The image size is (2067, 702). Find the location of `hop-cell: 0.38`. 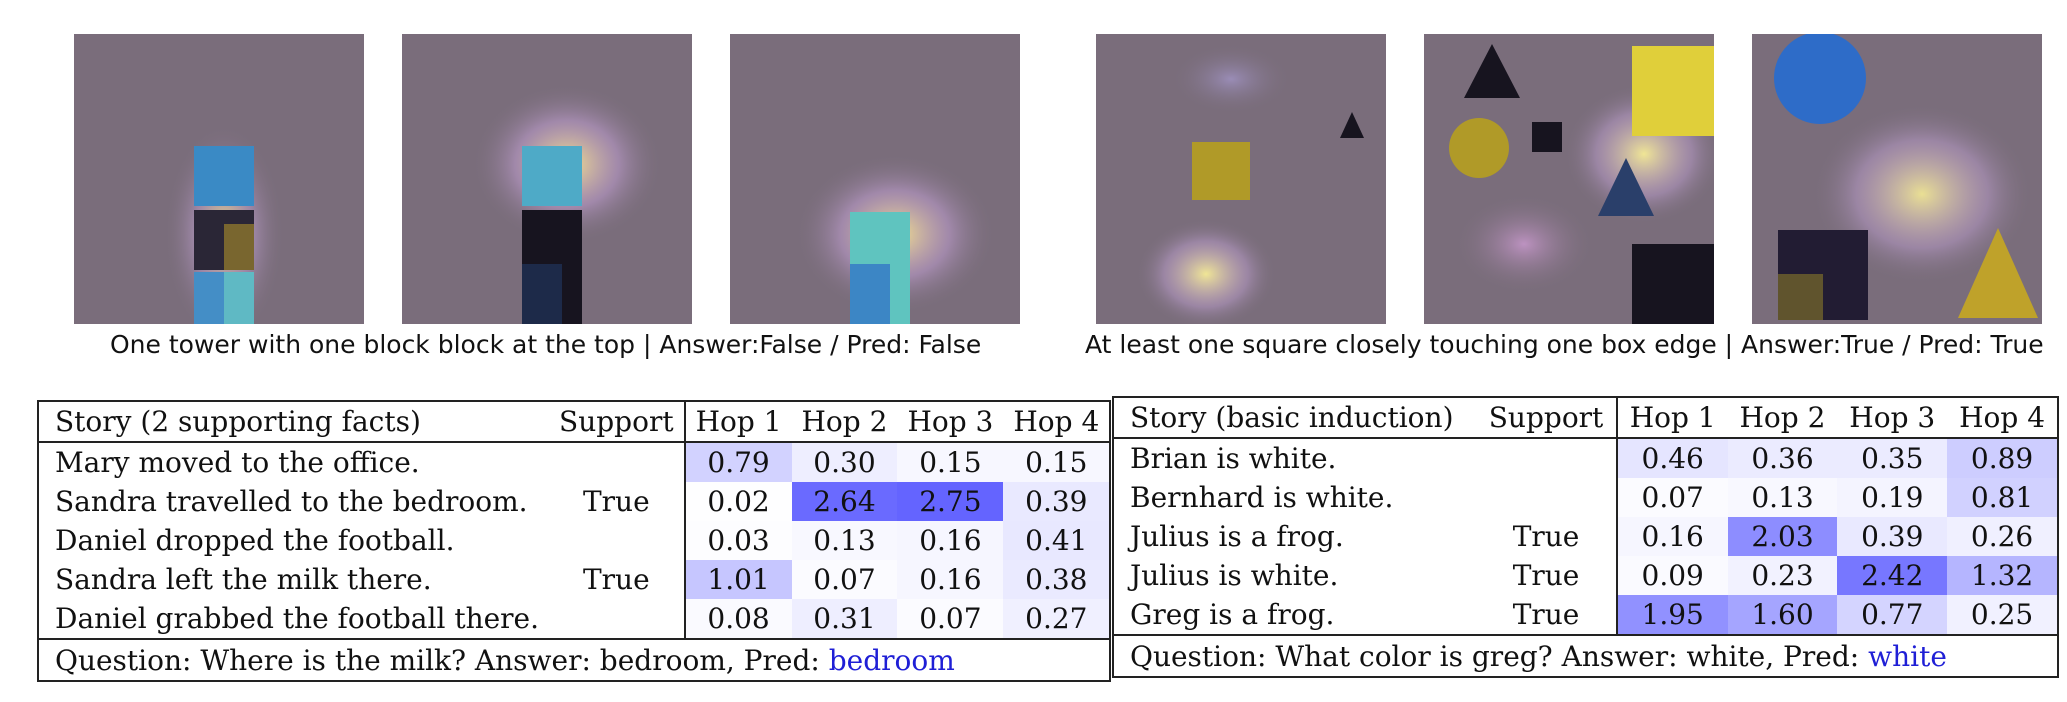

hop-cell: 0.38 is located at coordinates (1057, 579).